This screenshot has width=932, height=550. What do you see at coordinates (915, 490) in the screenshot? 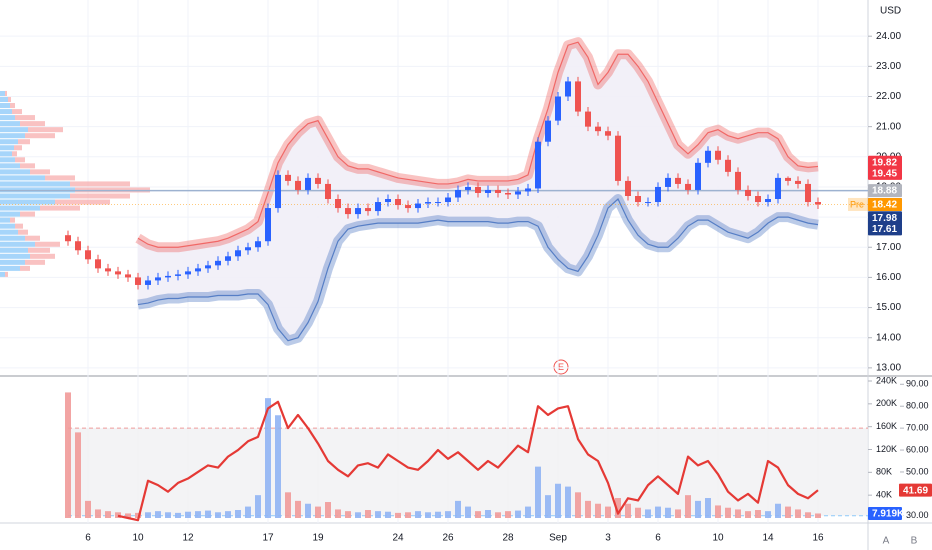
I see `rsi-last-tag-box` at bounding box center [915, 490].